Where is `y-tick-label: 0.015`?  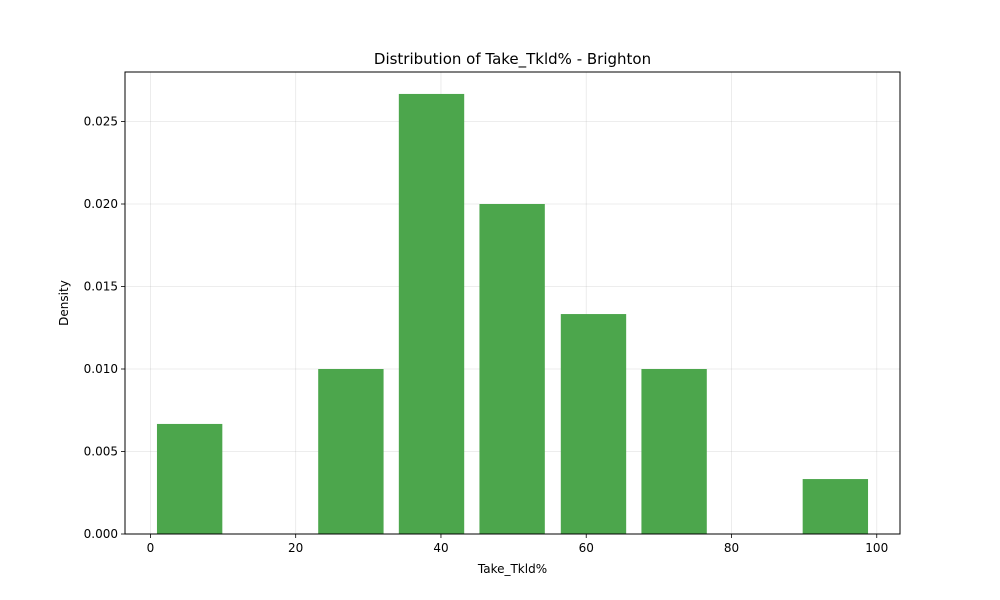 y-tick-label: 0.015 is located at coordinates (101, 287).